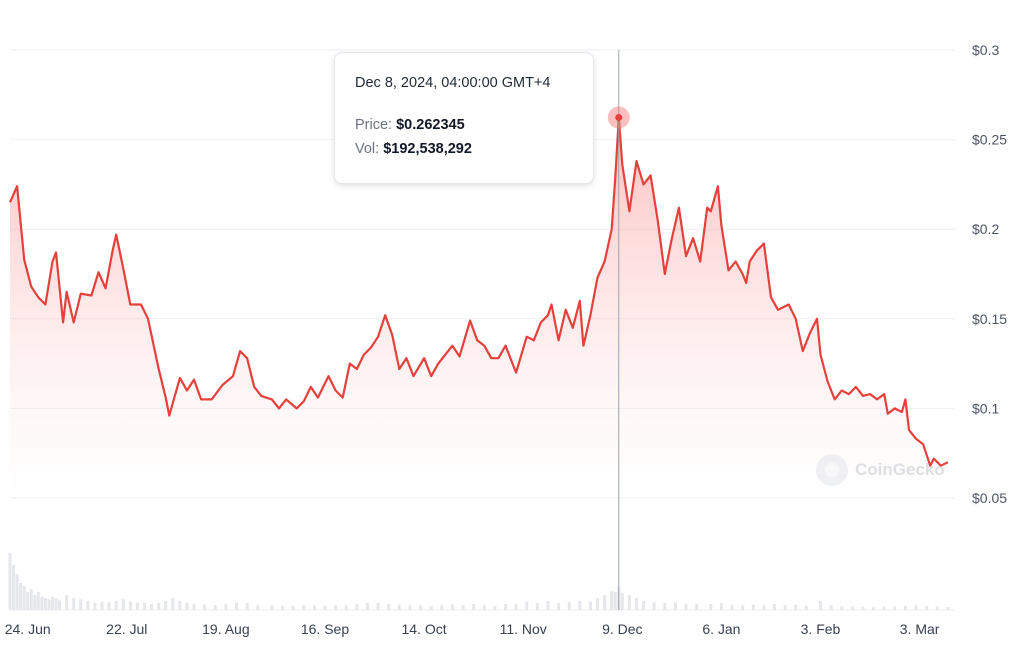 This screenshot has width=1024, height=652. Describe the element at coordinates (989, 140) in the screenshot. I see `y-tick-label: $0.25` at that location.